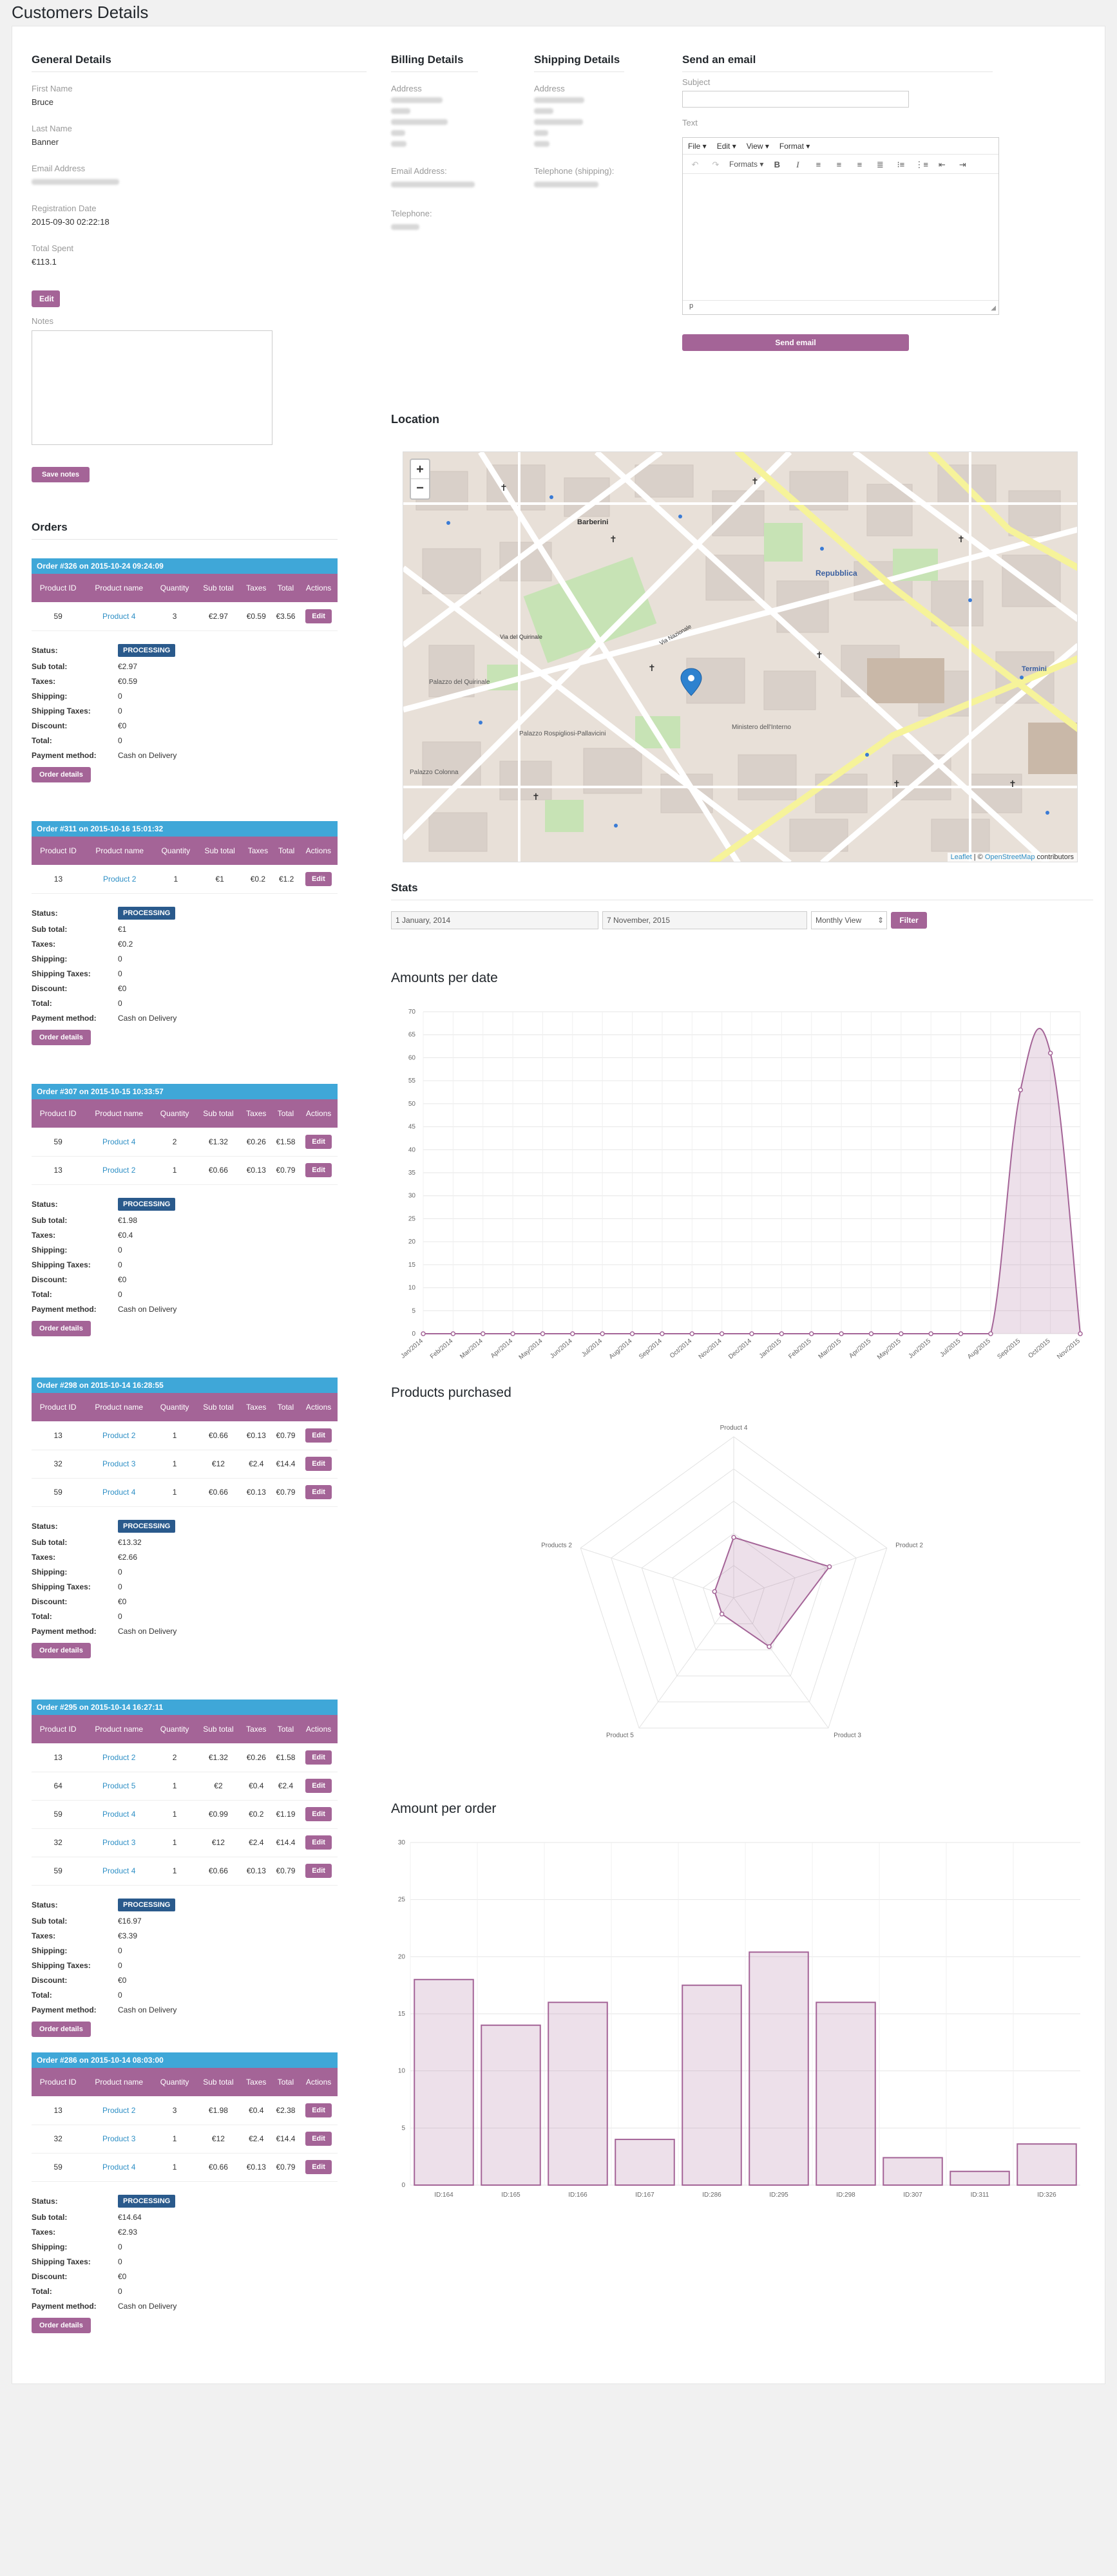  Describe the element at coordinates (494, 920) in the screenshot. I see `stats-from-date: 1 January, 2014` at that location.